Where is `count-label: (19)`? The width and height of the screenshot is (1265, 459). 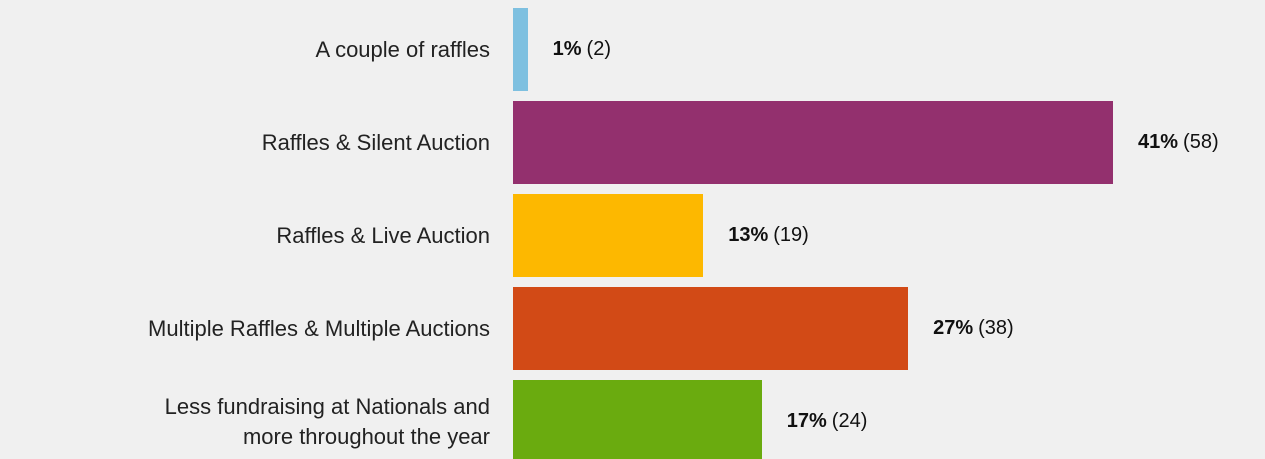
count-label: (19) is located at coordinates (791, 235).